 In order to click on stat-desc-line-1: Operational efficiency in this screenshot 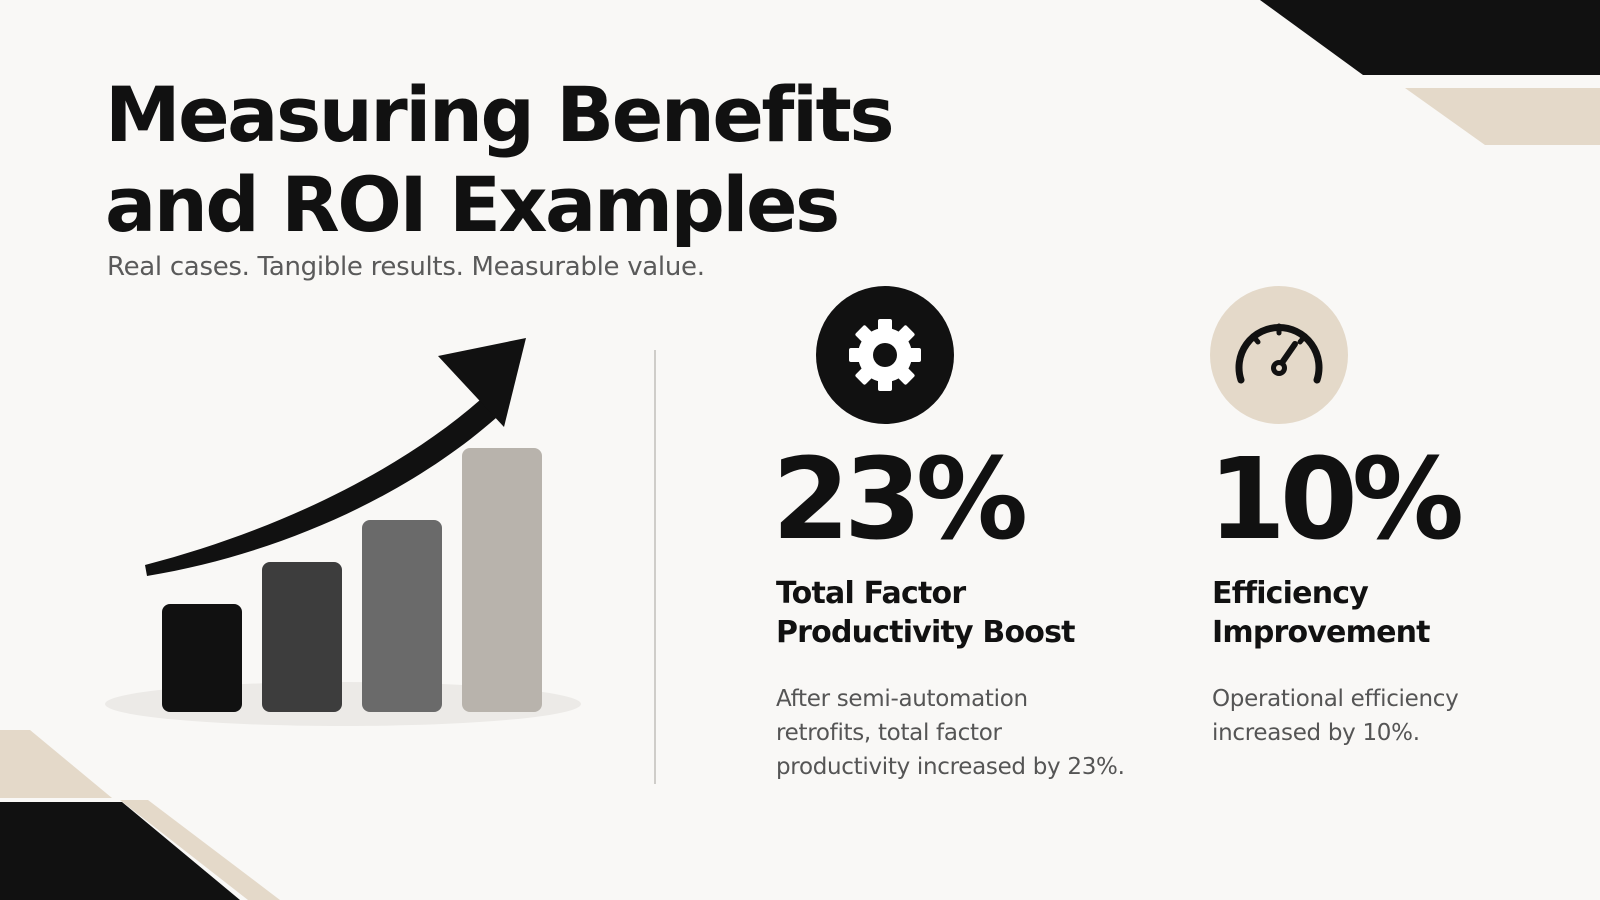, I will do `click(1335, 699)`.